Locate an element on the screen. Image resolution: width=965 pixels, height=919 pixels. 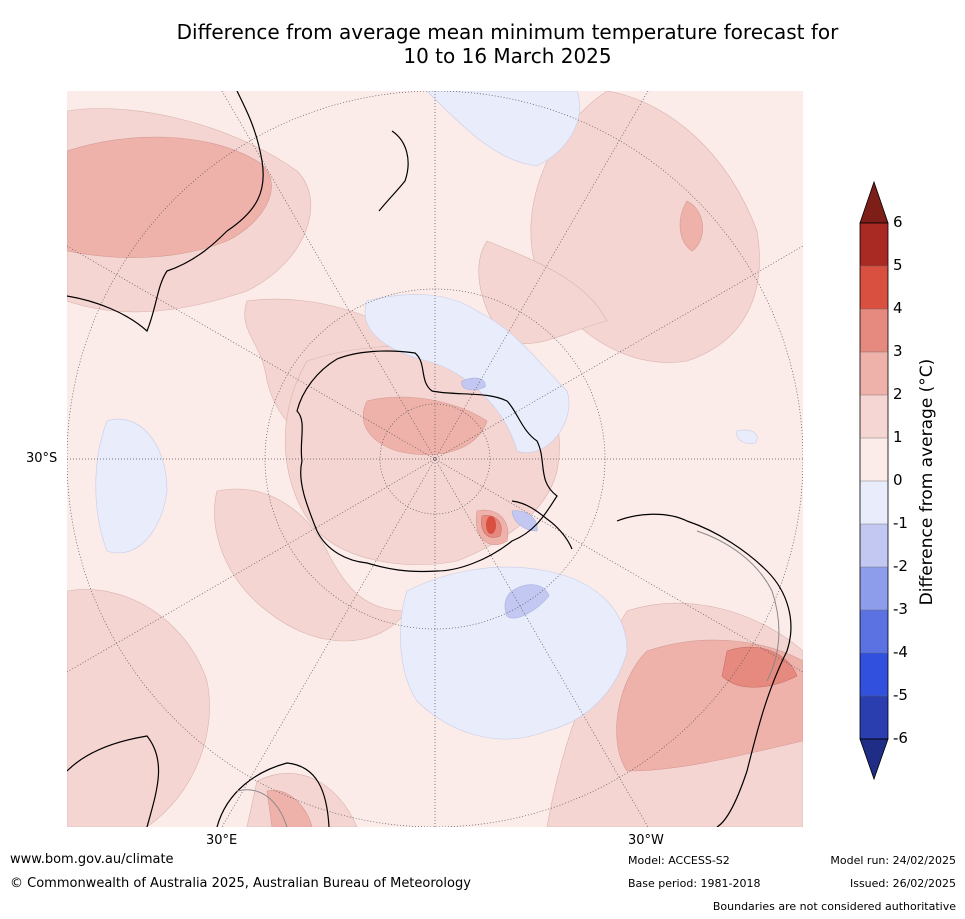
colorbar is located at coordinates (874, 480).